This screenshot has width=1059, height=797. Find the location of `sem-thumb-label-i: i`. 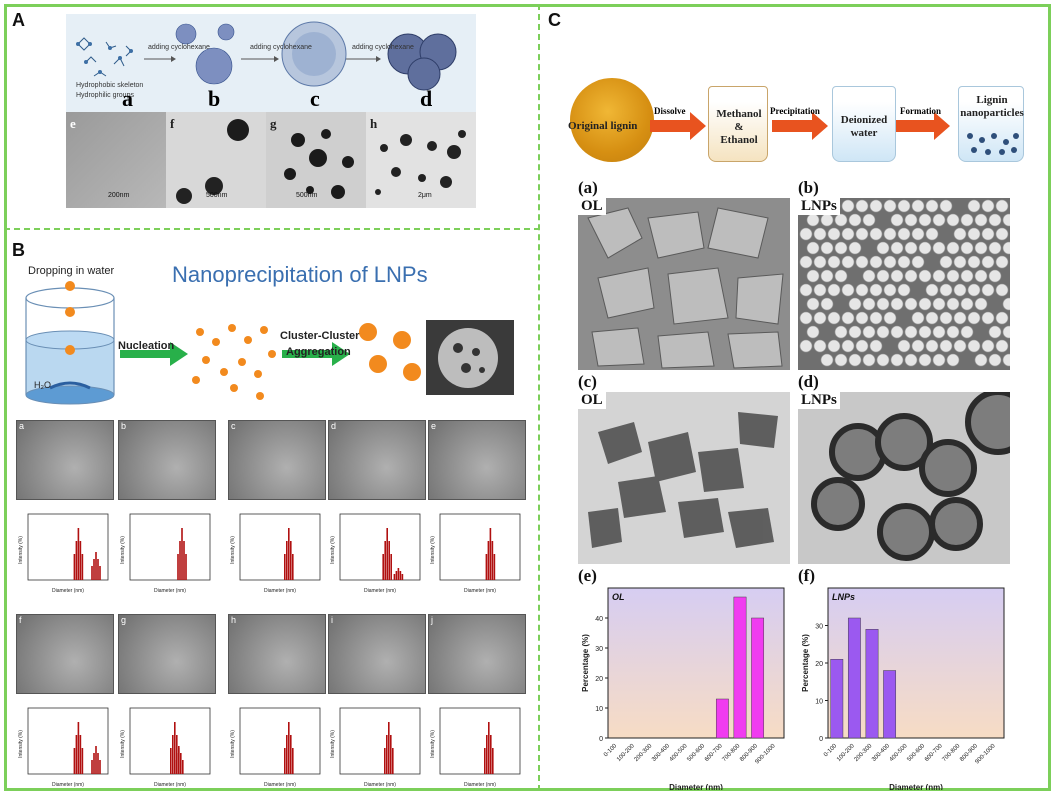

sem-thumb-label-i: i is located at coordinates (332, 620).